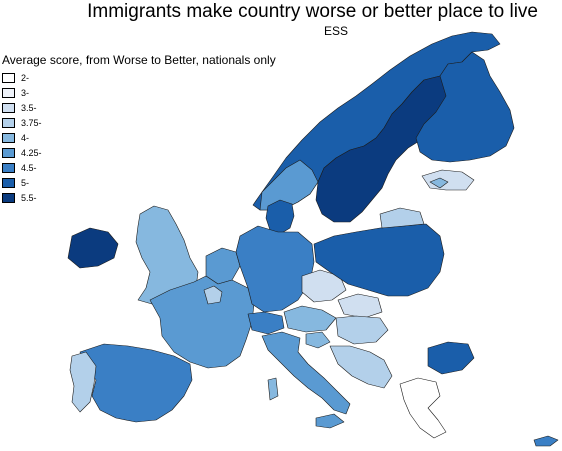 Image resolution: width=562 pixels, height=451 pixels. Describe the element at coordinates (25, 78) in the screenshot. I see `legend-label: 2-` at that location.